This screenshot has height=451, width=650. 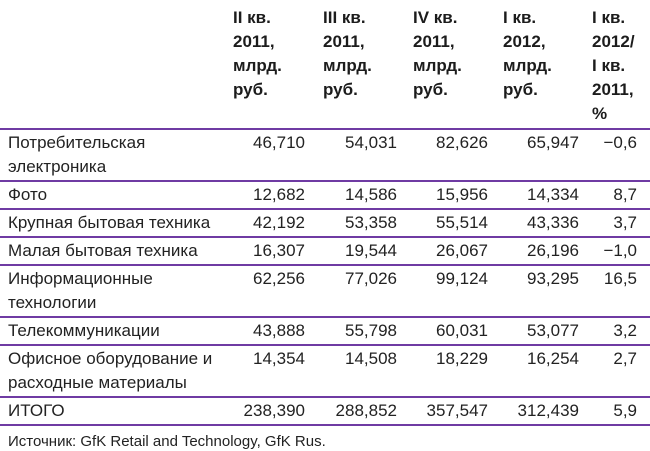 I want to click on header-cell-q3-2011: III кв. 2011, млрд. руб., so click(x=347, y=53).